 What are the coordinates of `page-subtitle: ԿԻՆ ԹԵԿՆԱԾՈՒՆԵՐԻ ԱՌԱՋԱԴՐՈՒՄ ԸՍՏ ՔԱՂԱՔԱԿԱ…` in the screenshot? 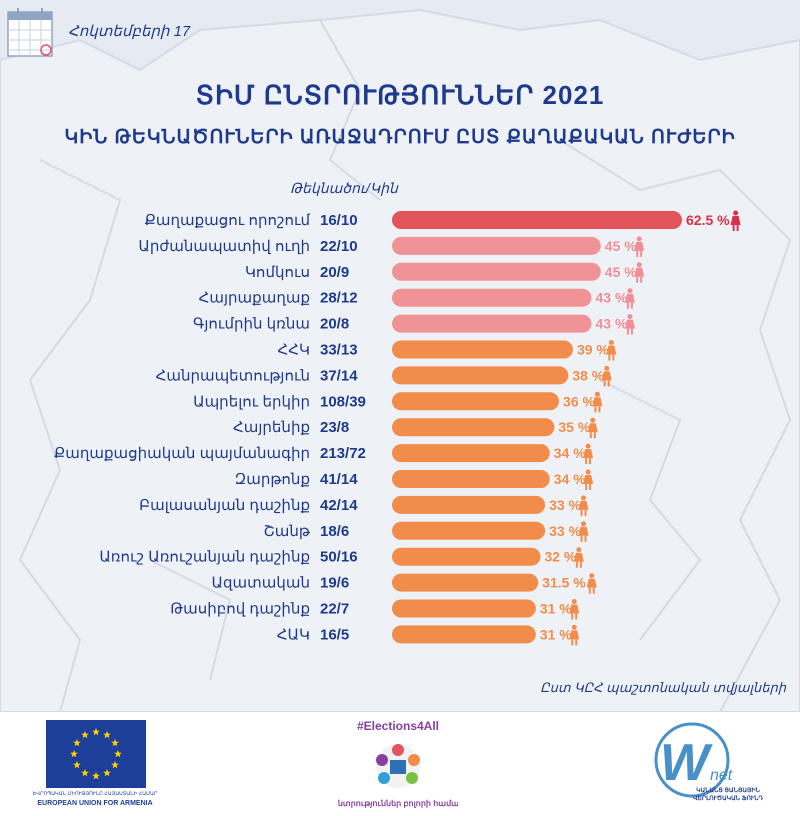 It's located at (400, 137).